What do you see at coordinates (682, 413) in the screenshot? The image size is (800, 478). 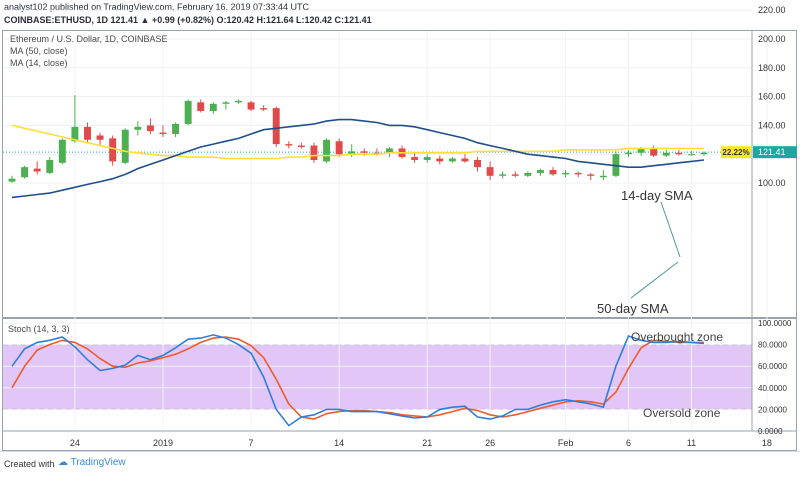 I see `annotation-oversold: Oversold zone` at bounding box center [682, 413].